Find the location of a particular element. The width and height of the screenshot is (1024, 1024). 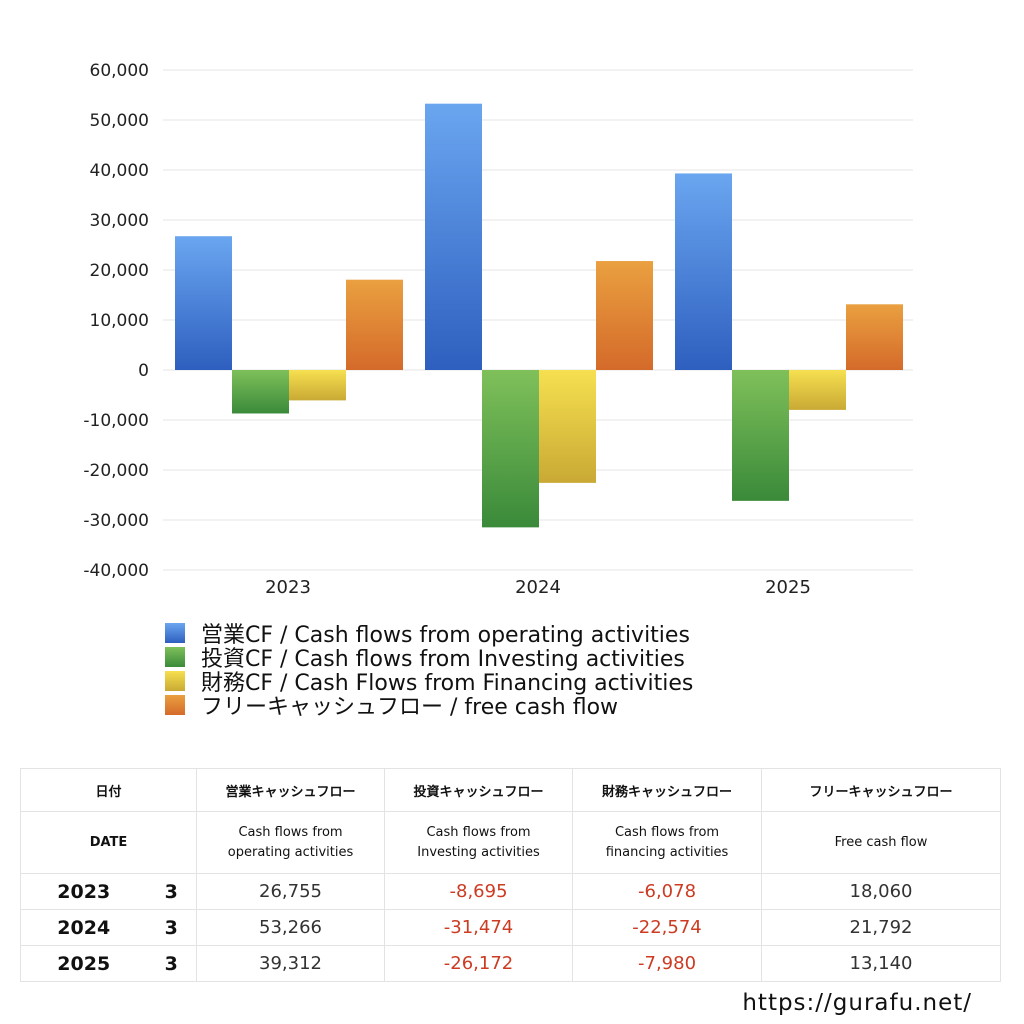

row-financing: -7,980 is located at coordinates (667, 963).